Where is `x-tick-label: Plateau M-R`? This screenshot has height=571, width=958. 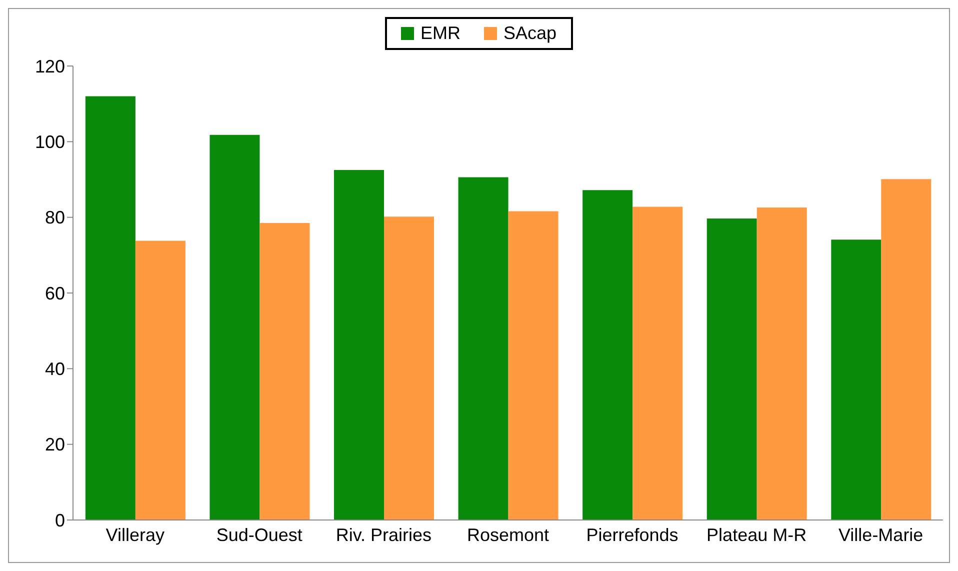 x-tick-label: Plateau M-R is located at coordinates (756, 534).